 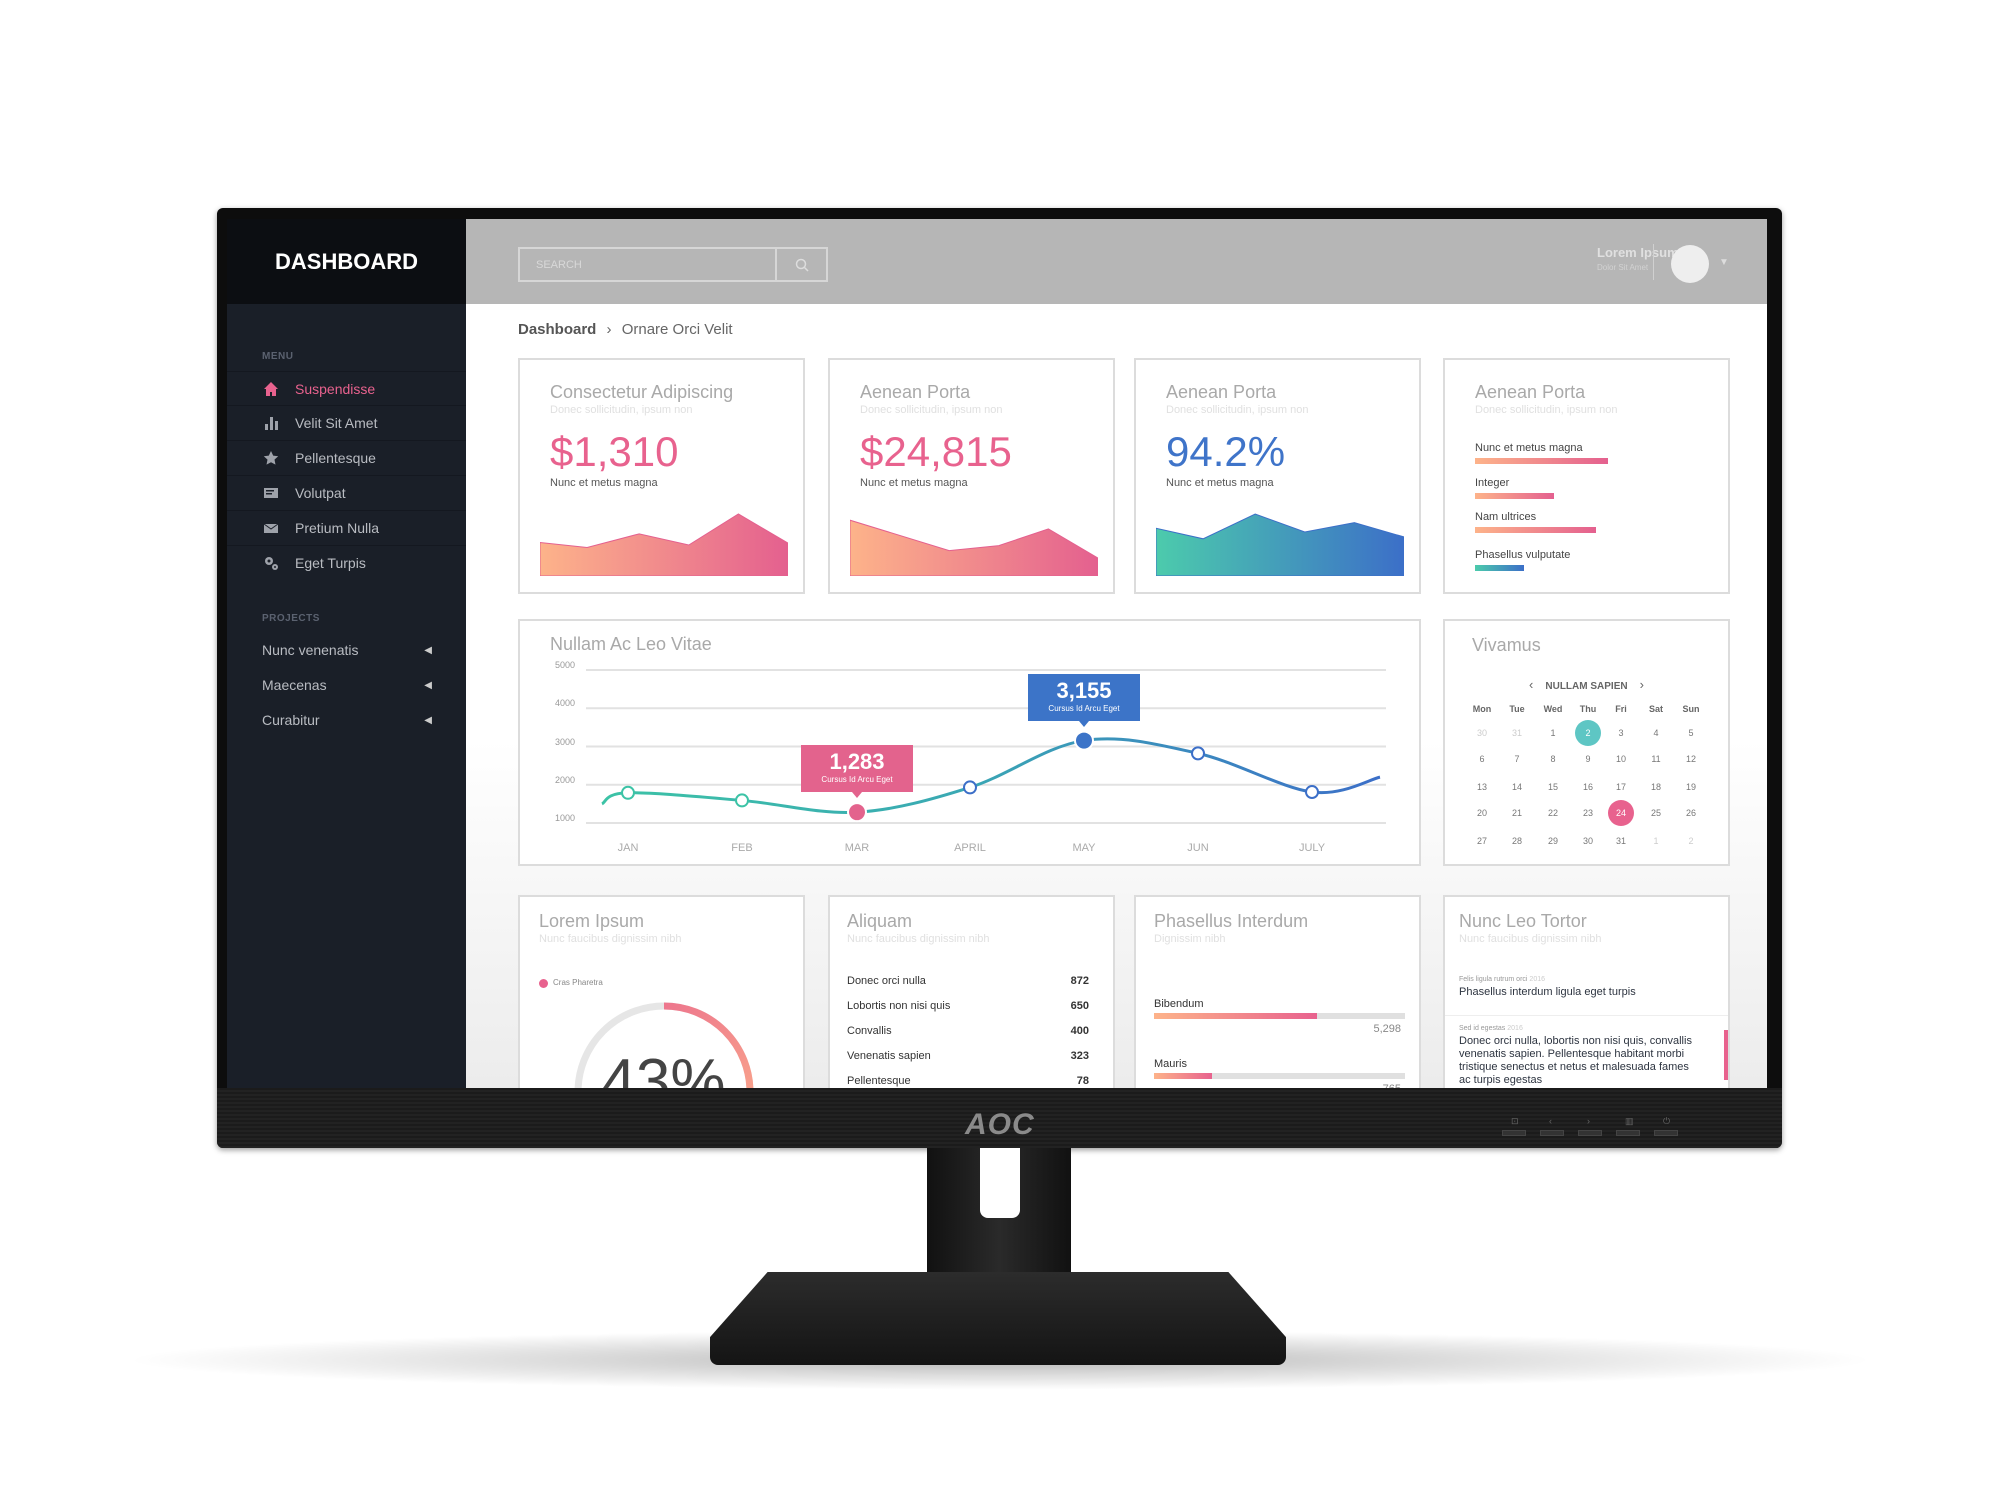 I want to click on x-tick-label: MAR, so click(x=857, y=848).